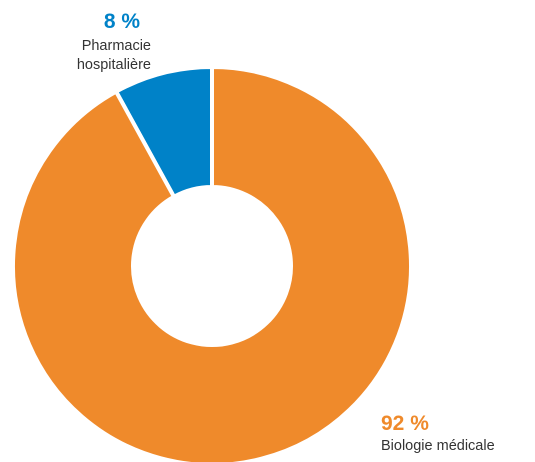  I want to click on biologie-label-line-1: Biologie médicale, so click(438, 446).